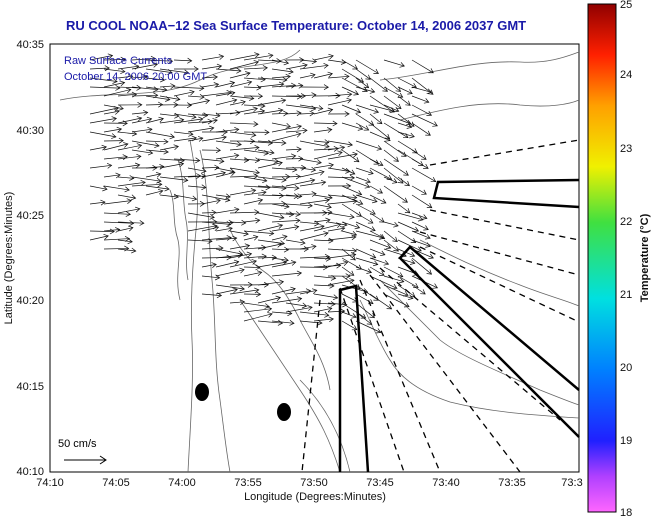 The height and width of the screenshot is (518, 651). I want to click on colorbar-tick: 22, so click(626, 222).